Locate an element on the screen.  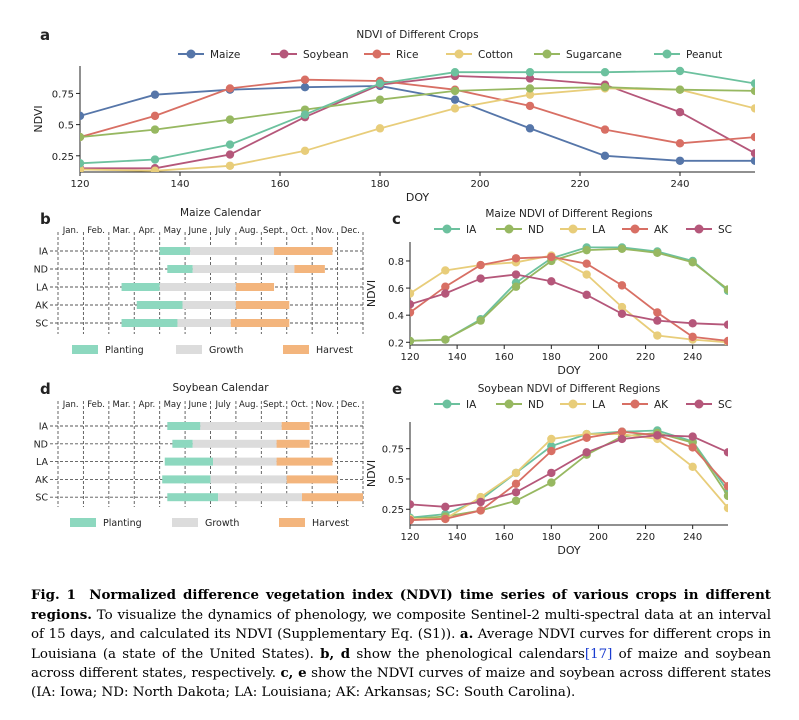
panel-b-row-label: LA is located at coordinates (42, 288).